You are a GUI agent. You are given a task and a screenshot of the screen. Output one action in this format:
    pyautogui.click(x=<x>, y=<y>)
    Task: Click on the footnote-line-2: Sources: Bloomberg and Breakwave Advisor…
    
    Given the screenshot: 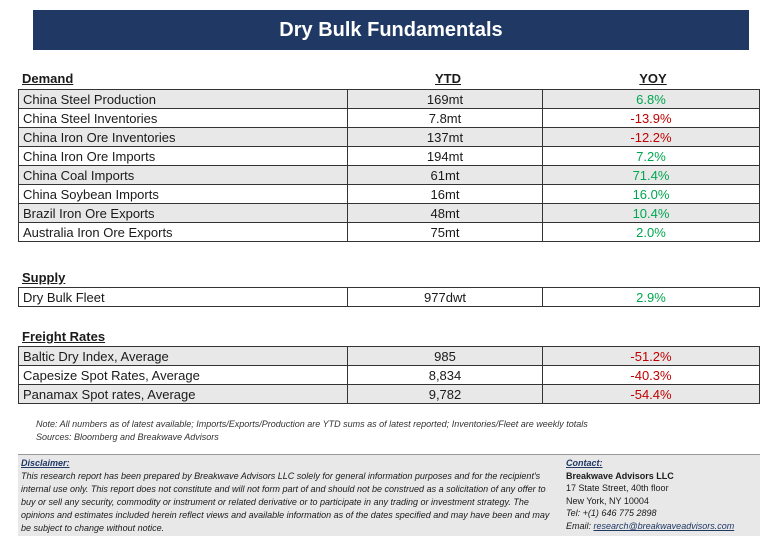 What is the action you would take?
    pyautogui.click(x=127, y=437)
    